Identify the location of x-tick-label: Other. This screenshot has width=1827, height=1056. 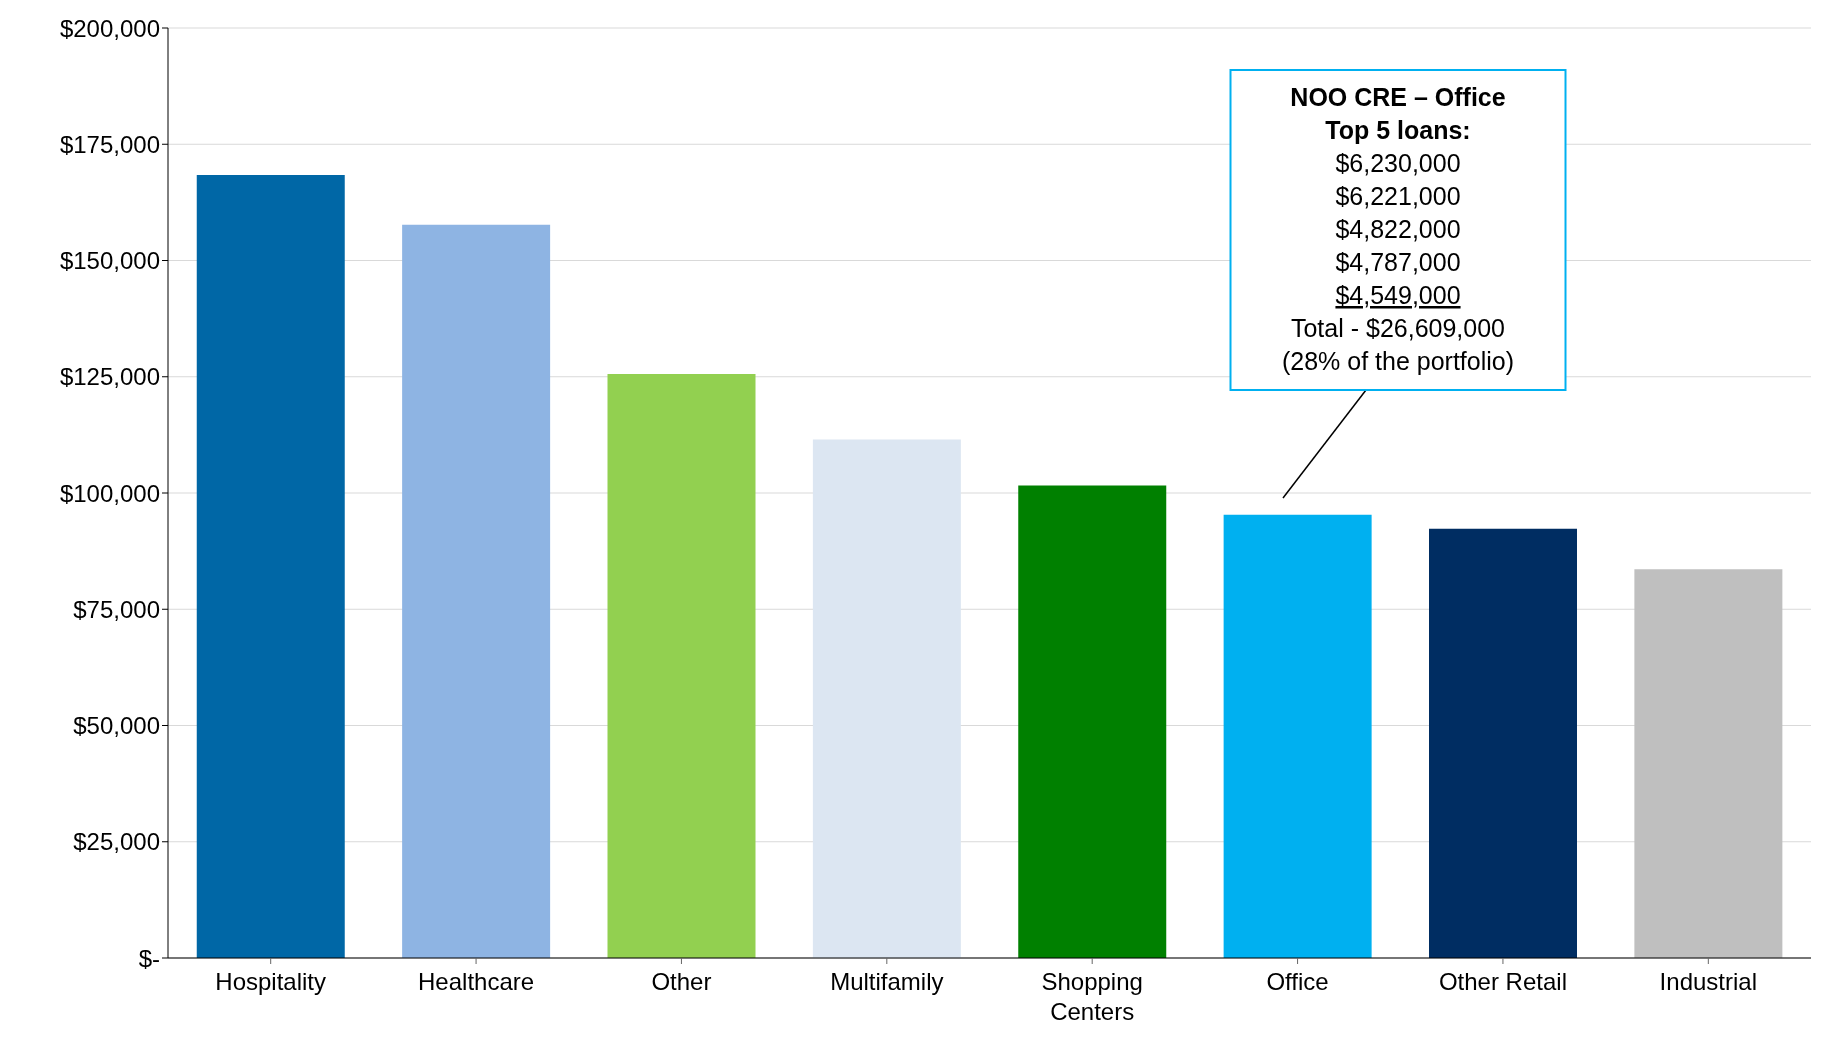
(681, 981).